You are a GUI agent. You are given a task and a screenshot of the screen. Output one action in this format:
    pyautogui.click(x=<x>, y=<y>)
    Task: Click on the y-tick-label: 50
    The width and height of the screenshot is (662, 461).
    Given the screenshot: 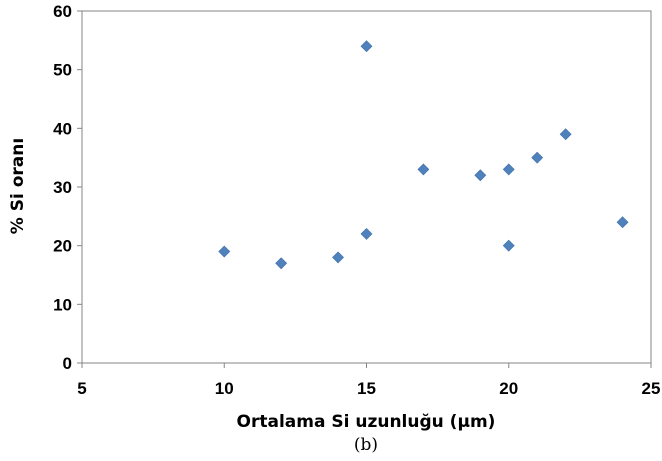 What is the action you would take?
    pyautogui.click(x=62, y=70)
    